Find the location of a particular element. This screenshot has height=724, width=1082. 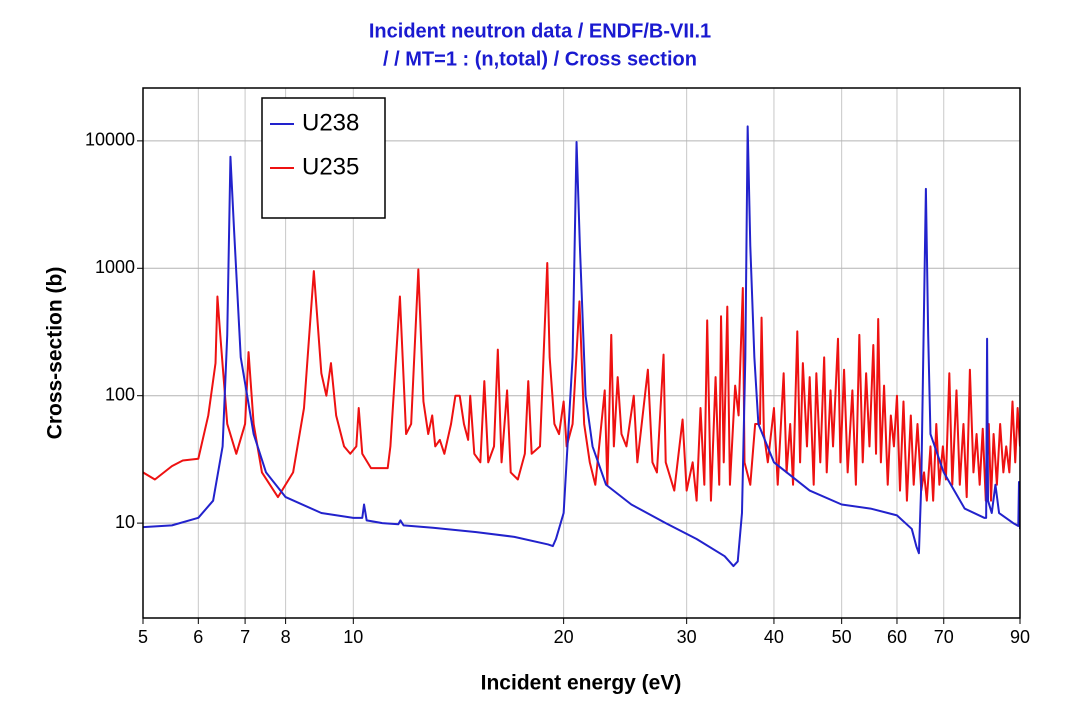

legend-box is located at coordinates (323, 158).